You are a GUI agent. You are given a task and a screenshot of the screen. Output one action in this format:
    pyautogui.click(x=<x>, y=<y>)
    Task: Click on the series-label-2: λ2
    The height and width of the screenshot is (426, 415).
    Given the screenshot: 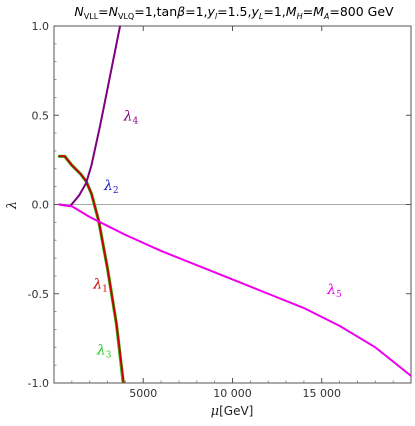 What is the action you would take?
    pyautogui.click(x=111, y=187)
    